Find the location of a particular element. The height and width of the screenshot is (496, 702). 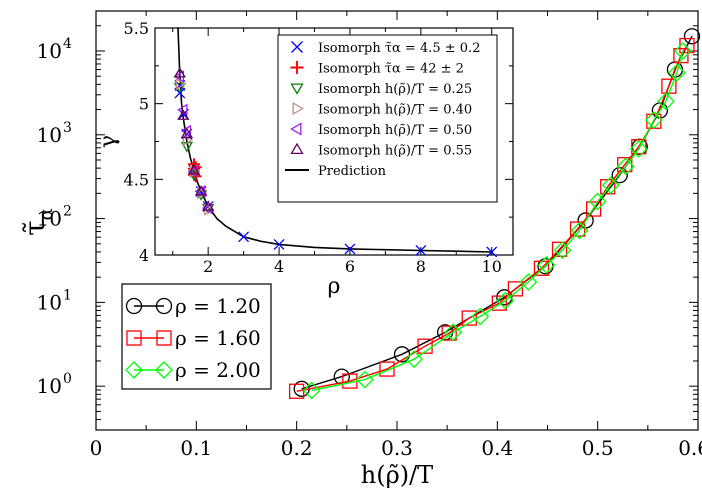

inset-legend-label: Isomorph h(ρ̃)/T = 0.50 is located at coordinates (395, 130).